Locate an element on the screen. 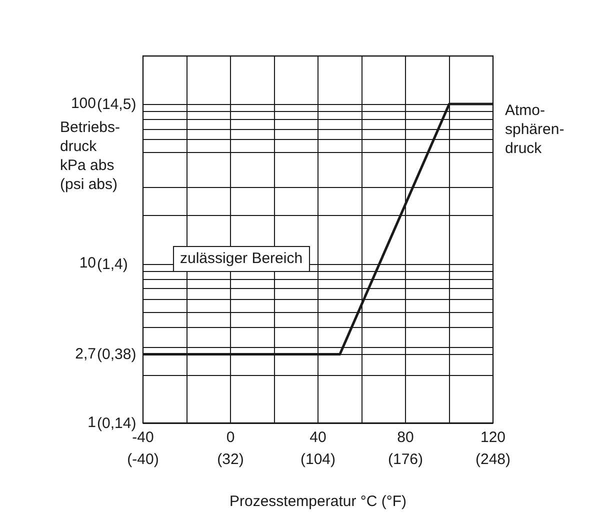  x2-tick-label: (176) is located at coordinates (406, 459).